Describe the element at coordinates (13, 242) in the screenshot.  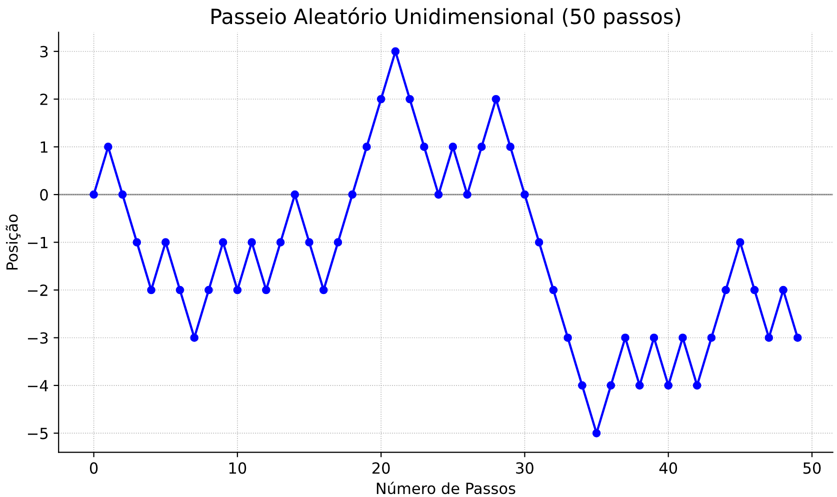
I see `y-axis-title: Posição` at that location.